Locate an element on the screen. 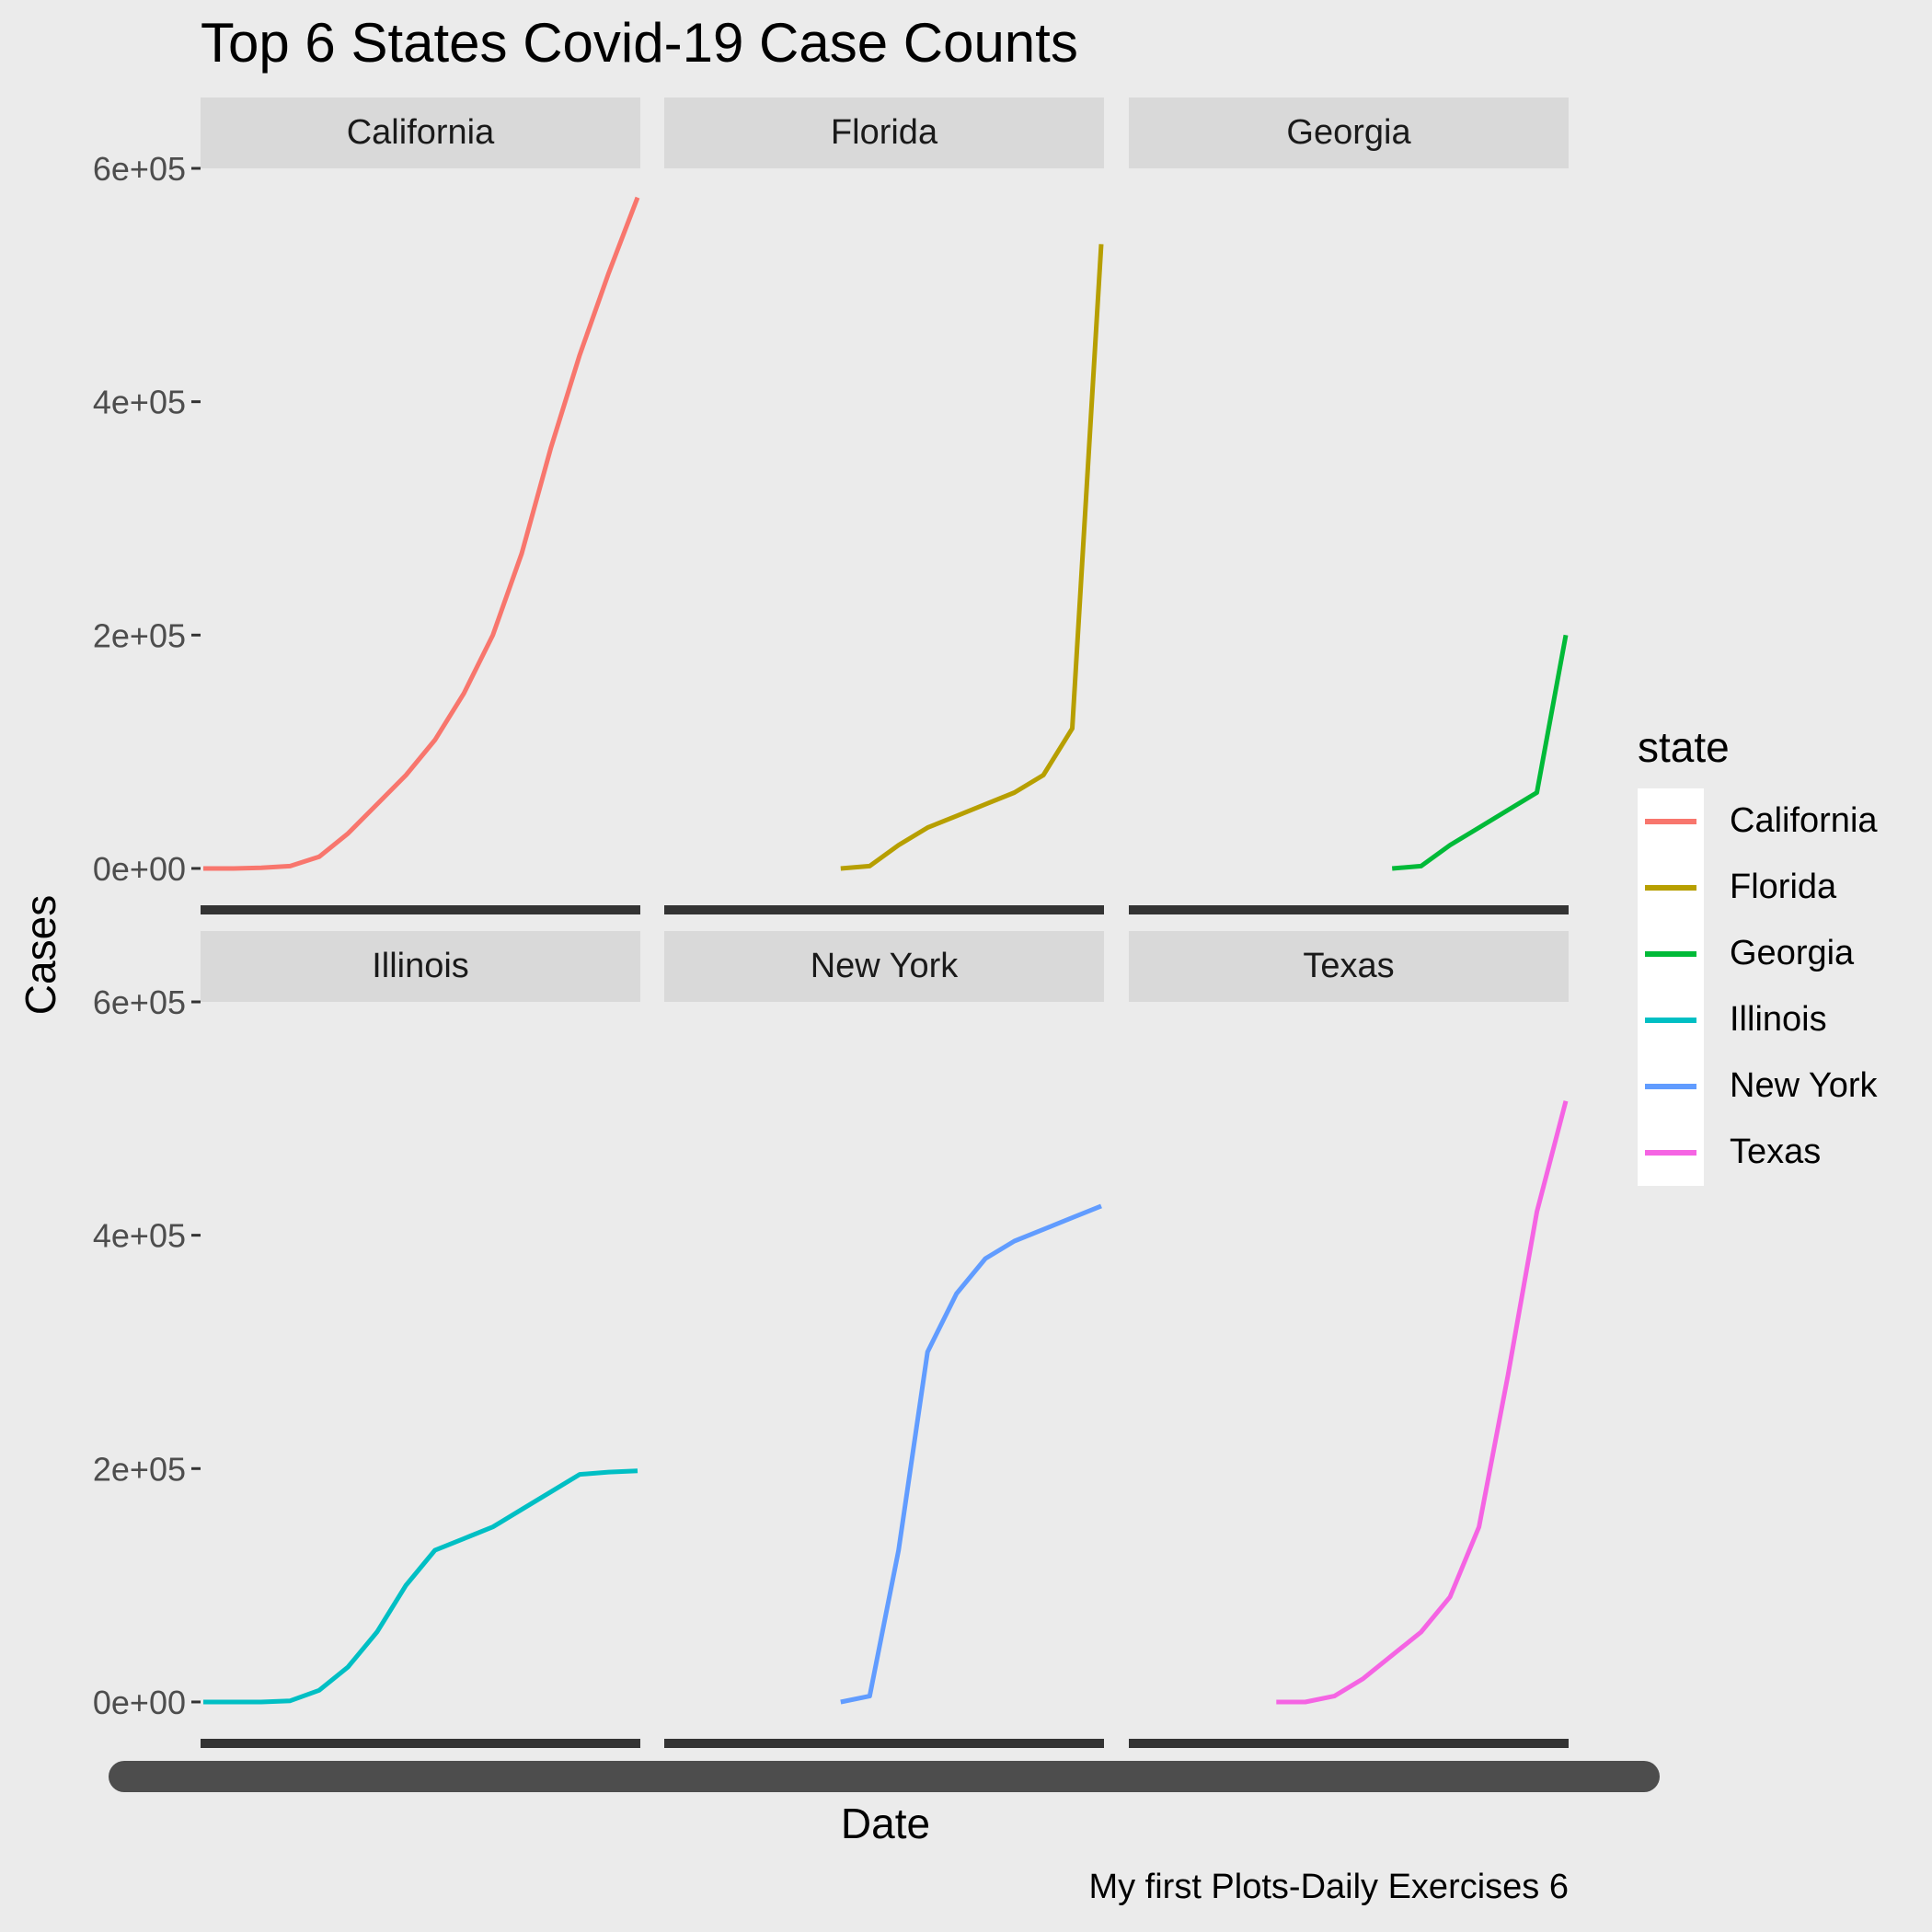  facet-strip-label: Florida is located at coordinates (884, 132).